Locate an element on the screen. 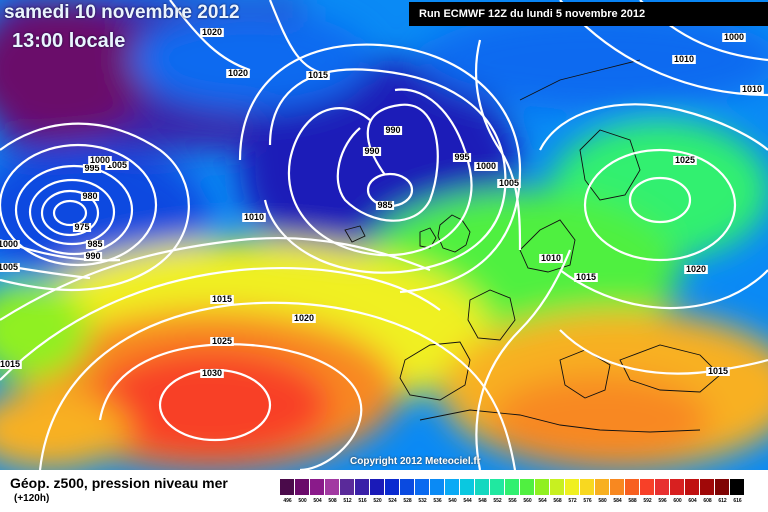 The image size is (768, 512). scale-tick-label: 580 is located at coordinates (602, 501).